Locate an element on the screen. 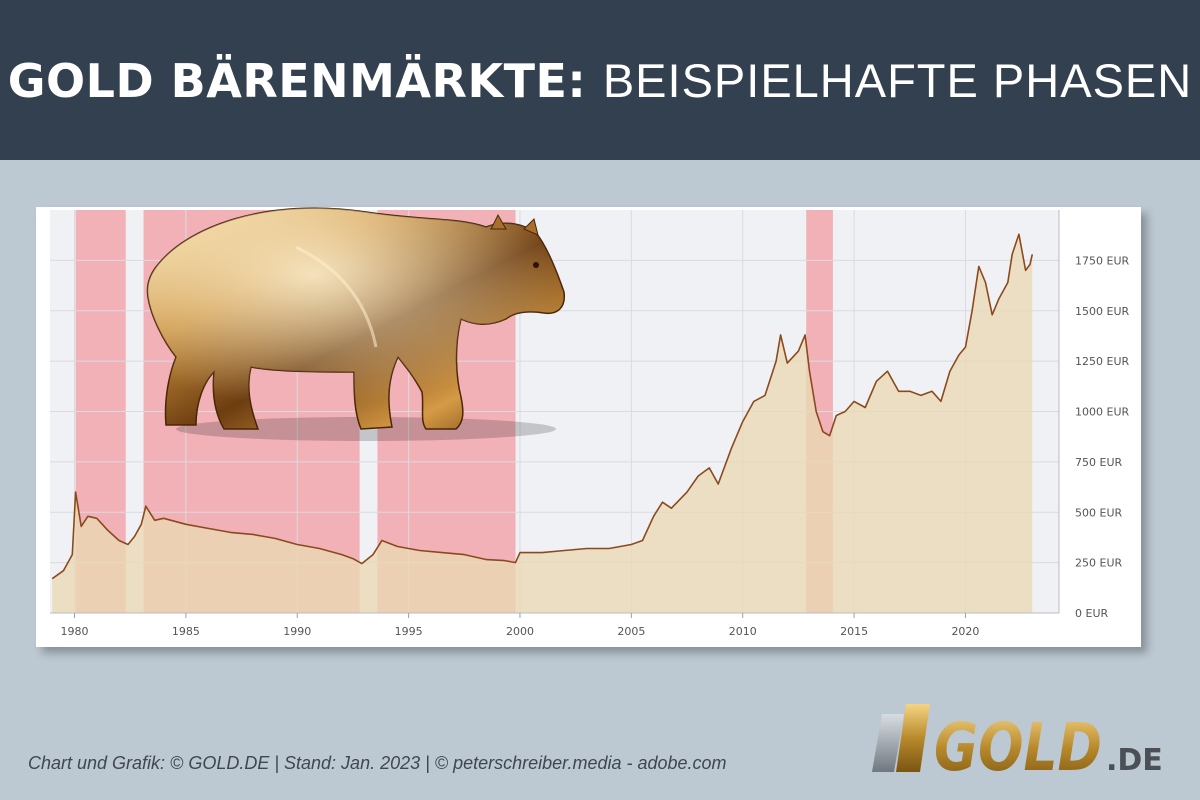 The width and height of the screenshot is (1200, 800). y-tick-label: 0 EUR is located at coordinates (1091, 613).